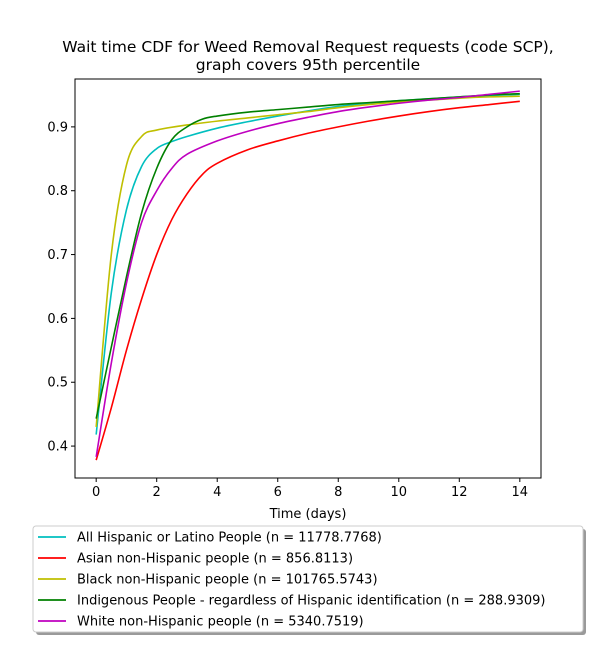  I want to click on x-tick-label: 14, so click(520, 492).